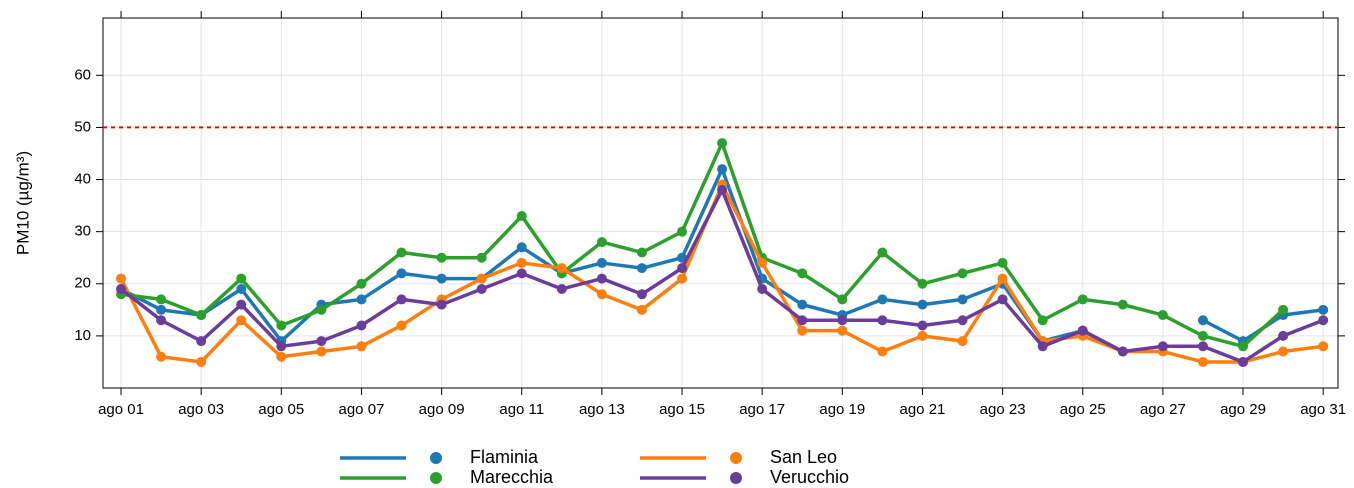 The image size is (1354, 488). I want to click on x-tick-label: ago 15, so click(682, 409).